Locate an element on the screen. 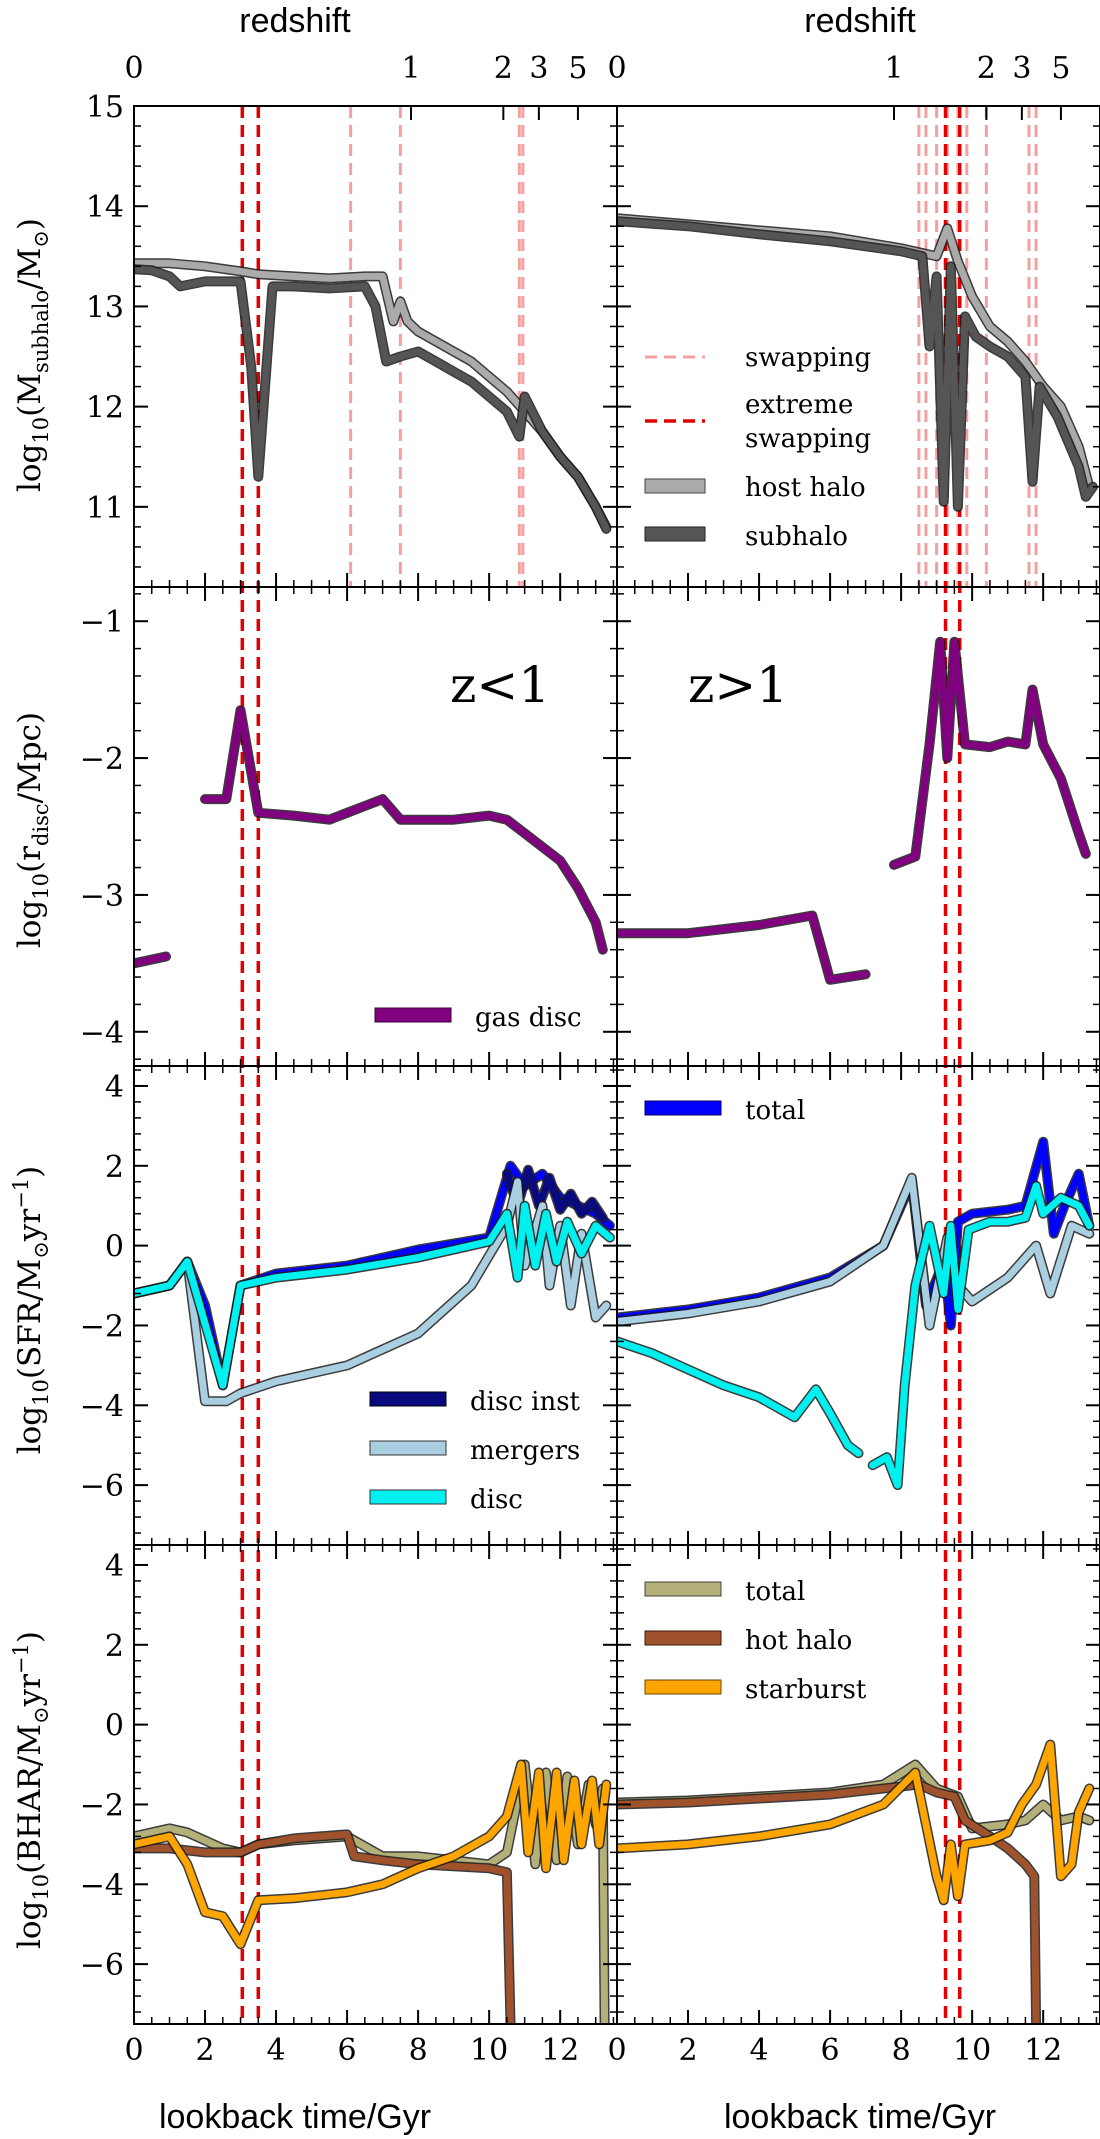 The width and height of the screenshot is (1100, 2139). legend-swatch-subhalo is located at coordinates (675, 534).